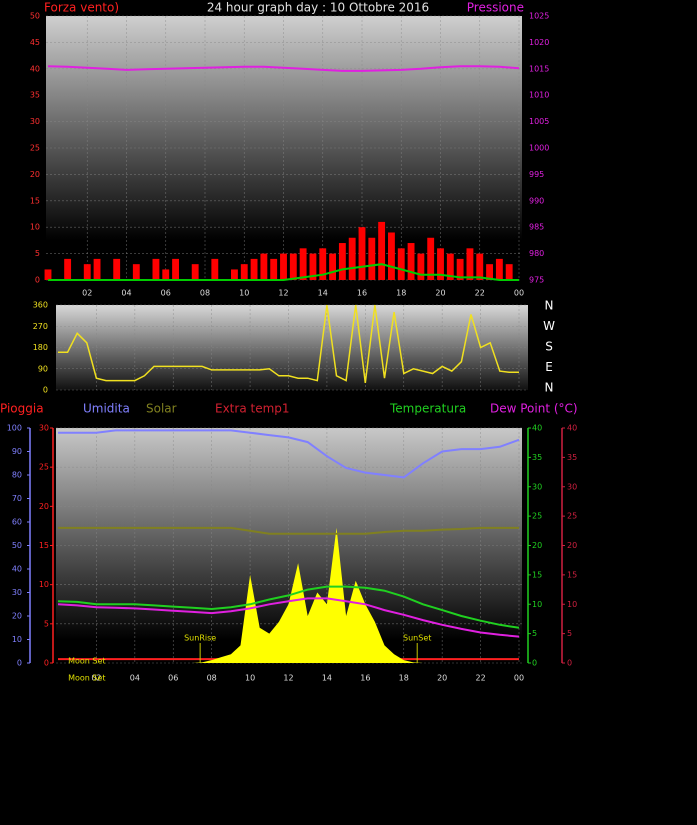  Describe the element at coordinates (40, 347) in the screenshot. I see `tick-label: 180` at that location.